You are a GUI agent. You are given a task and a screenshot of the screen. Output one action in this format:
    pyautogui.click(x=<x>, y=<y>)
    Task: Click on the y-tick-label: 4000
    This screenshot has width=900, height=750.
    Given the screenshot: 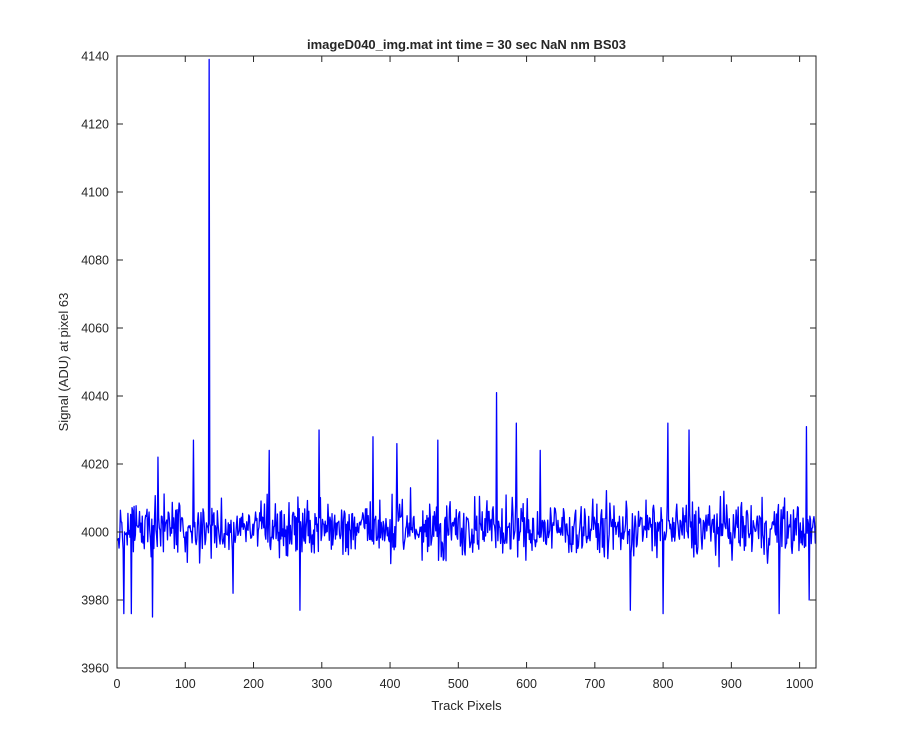 What is the action you would take?
    pyautogui.click(x=95, y=533)
    